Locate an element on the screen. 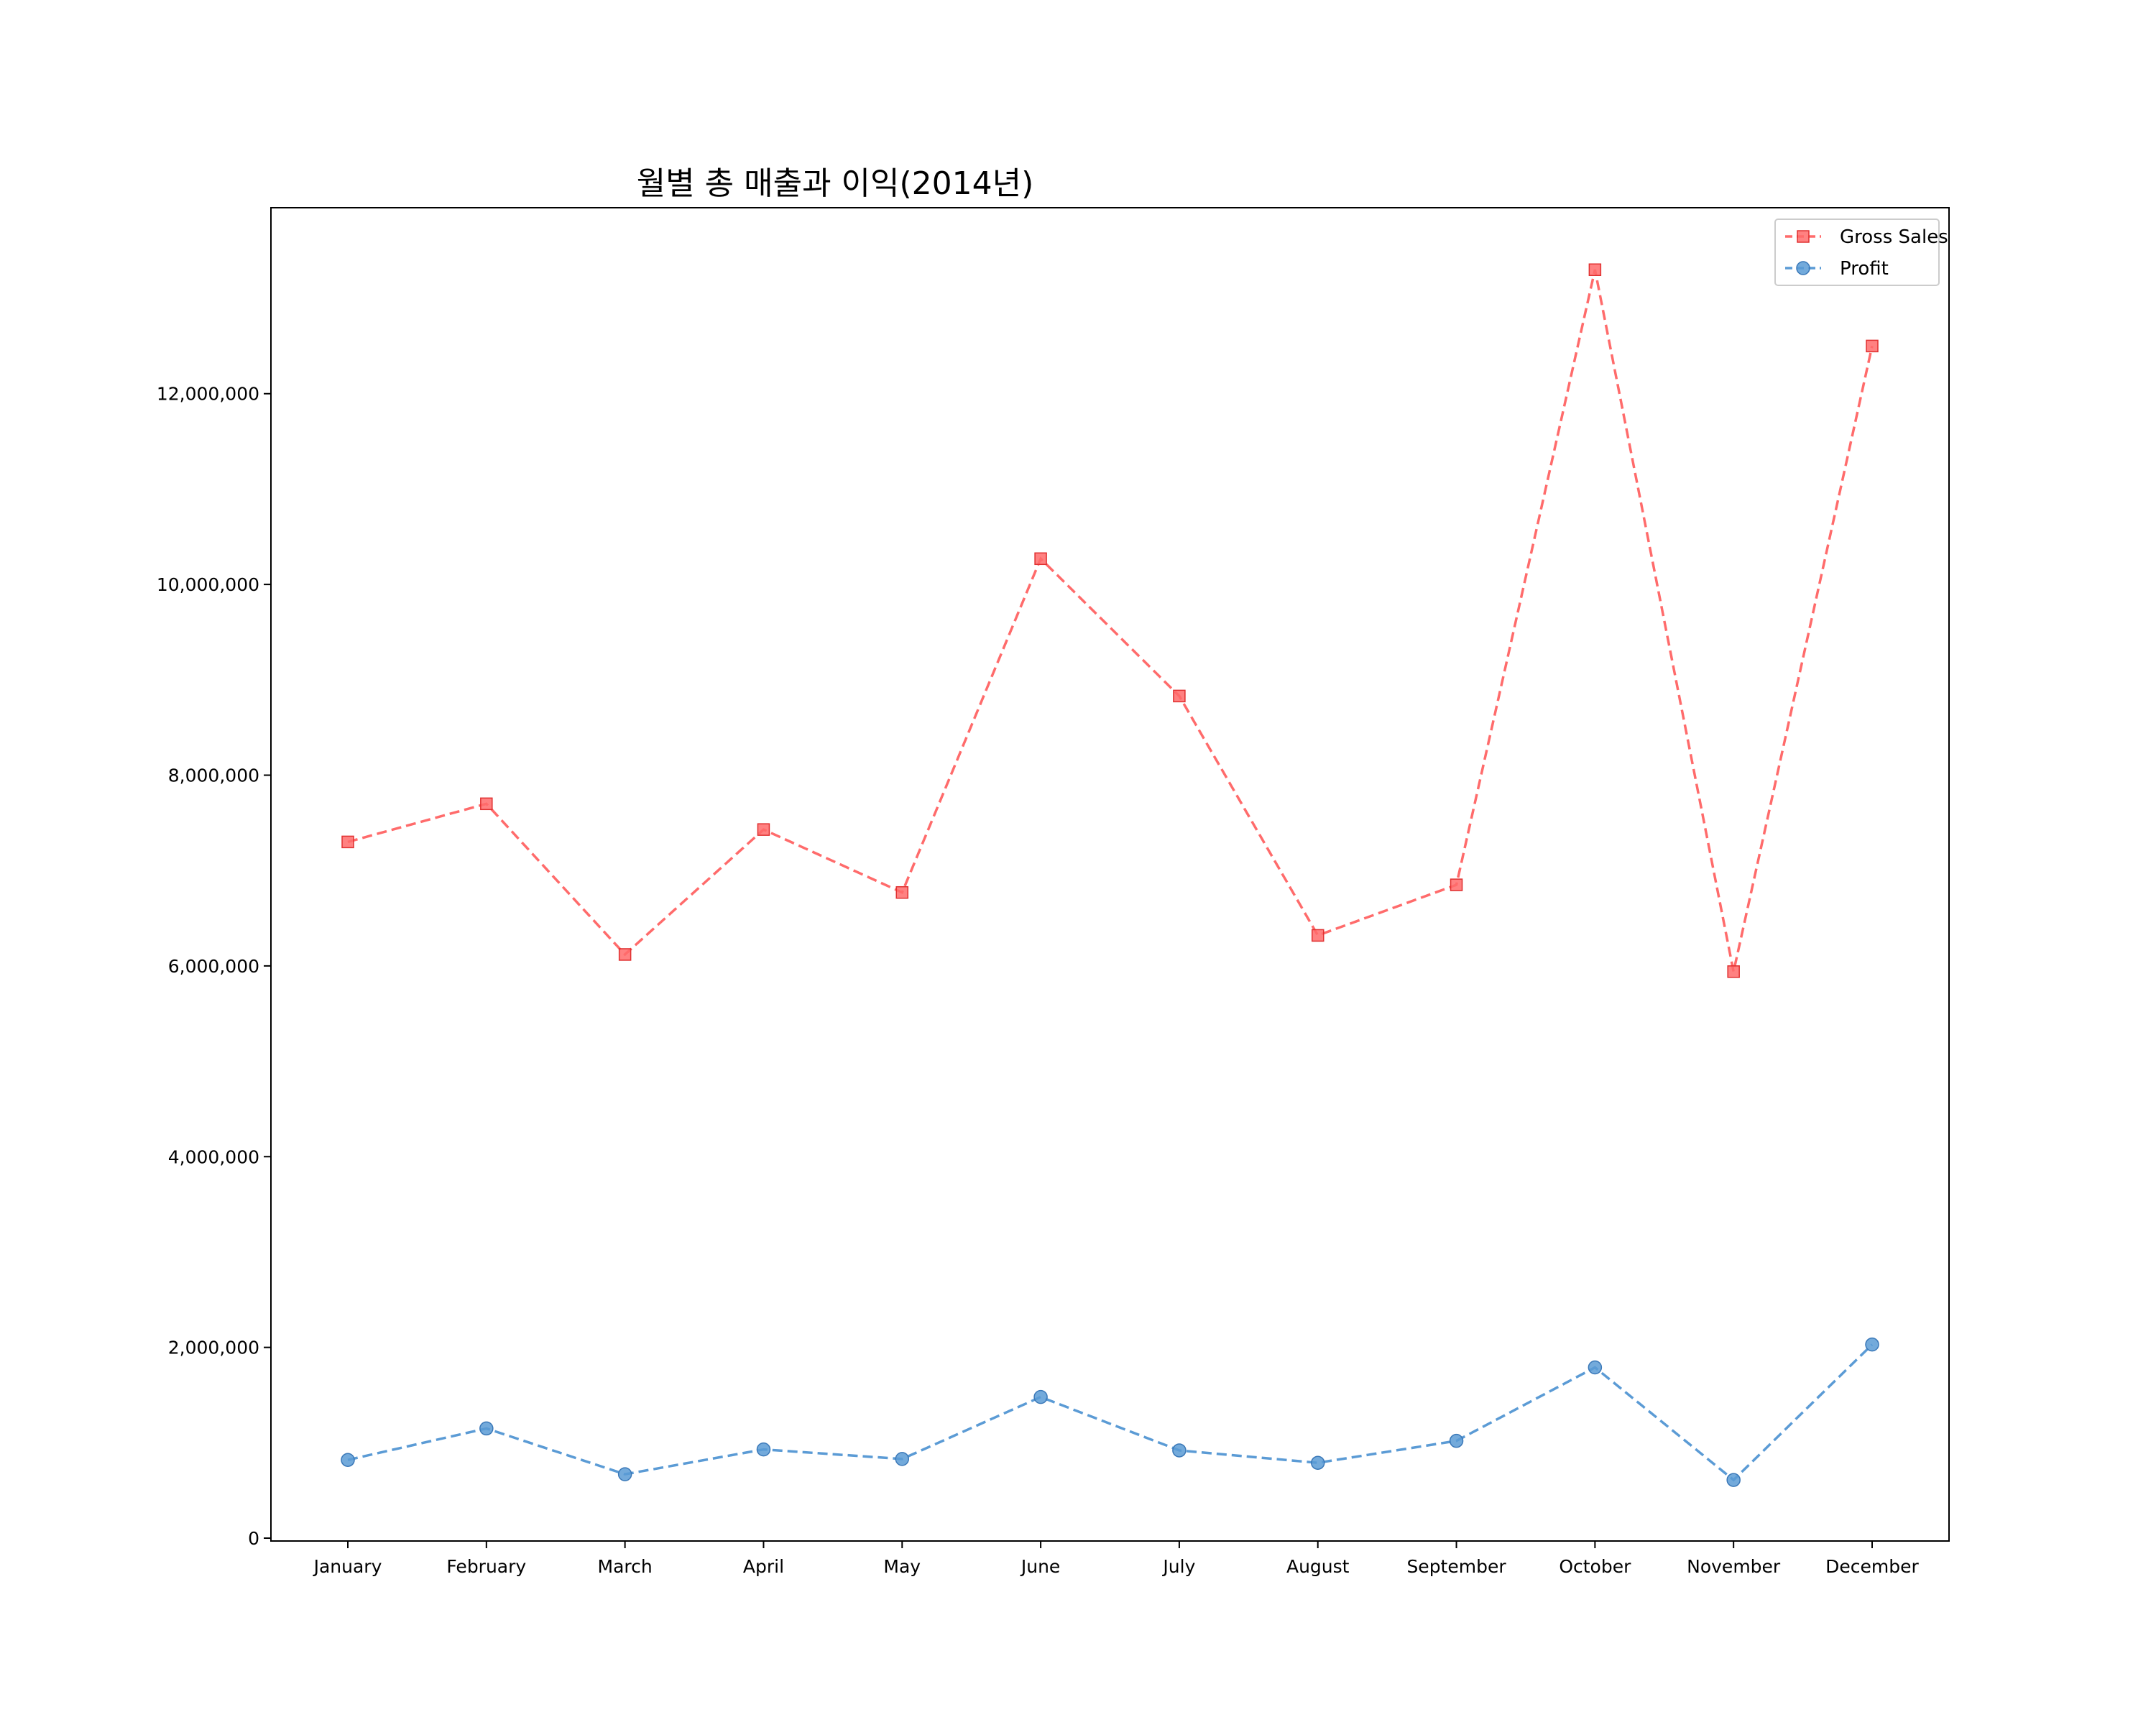  legend-label: Gross Sales is located at coordinates (1894, 237).